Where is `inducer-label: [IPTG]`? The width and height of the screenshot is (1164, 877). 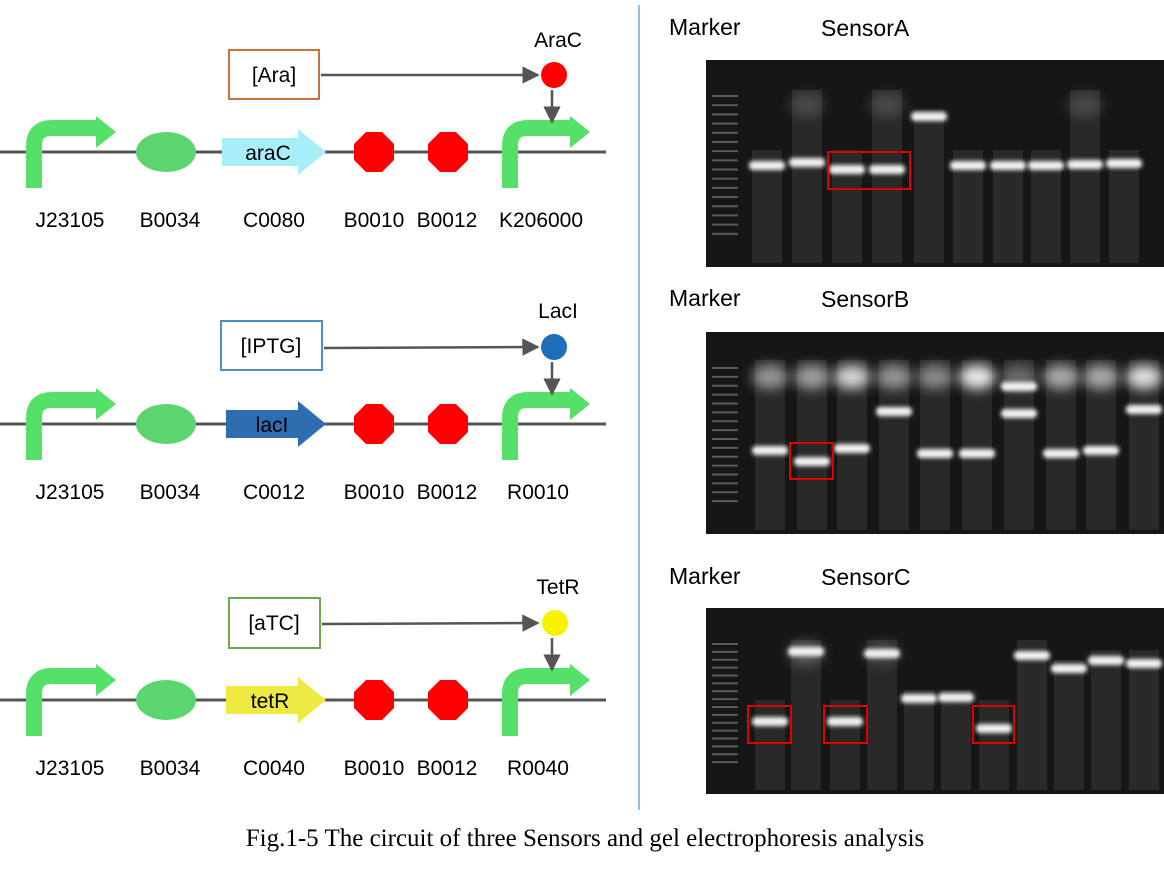 inducer-label: [IPTG] is located at coordinates (271, 346).